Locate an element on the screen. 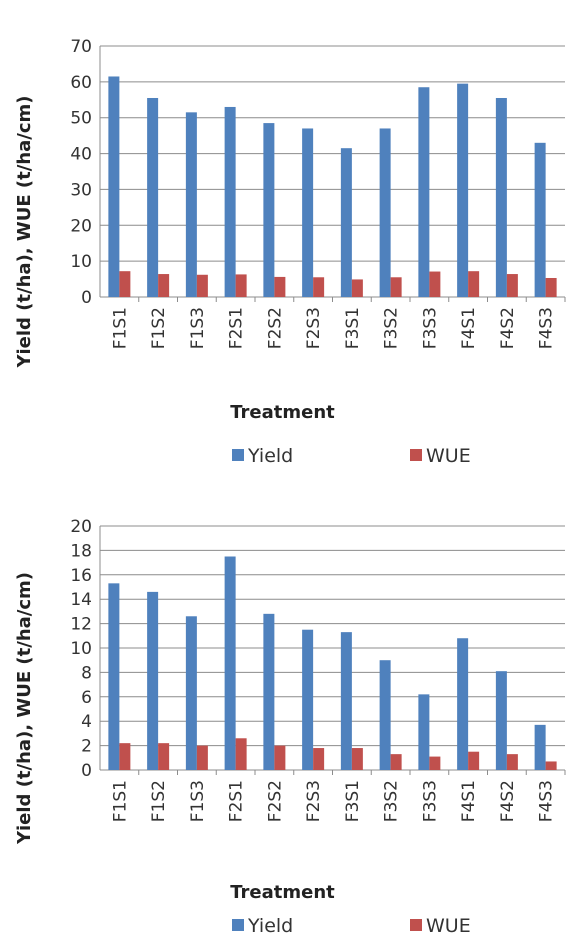  x-tick-label: F3S1 is located at coordinates (353, 328).